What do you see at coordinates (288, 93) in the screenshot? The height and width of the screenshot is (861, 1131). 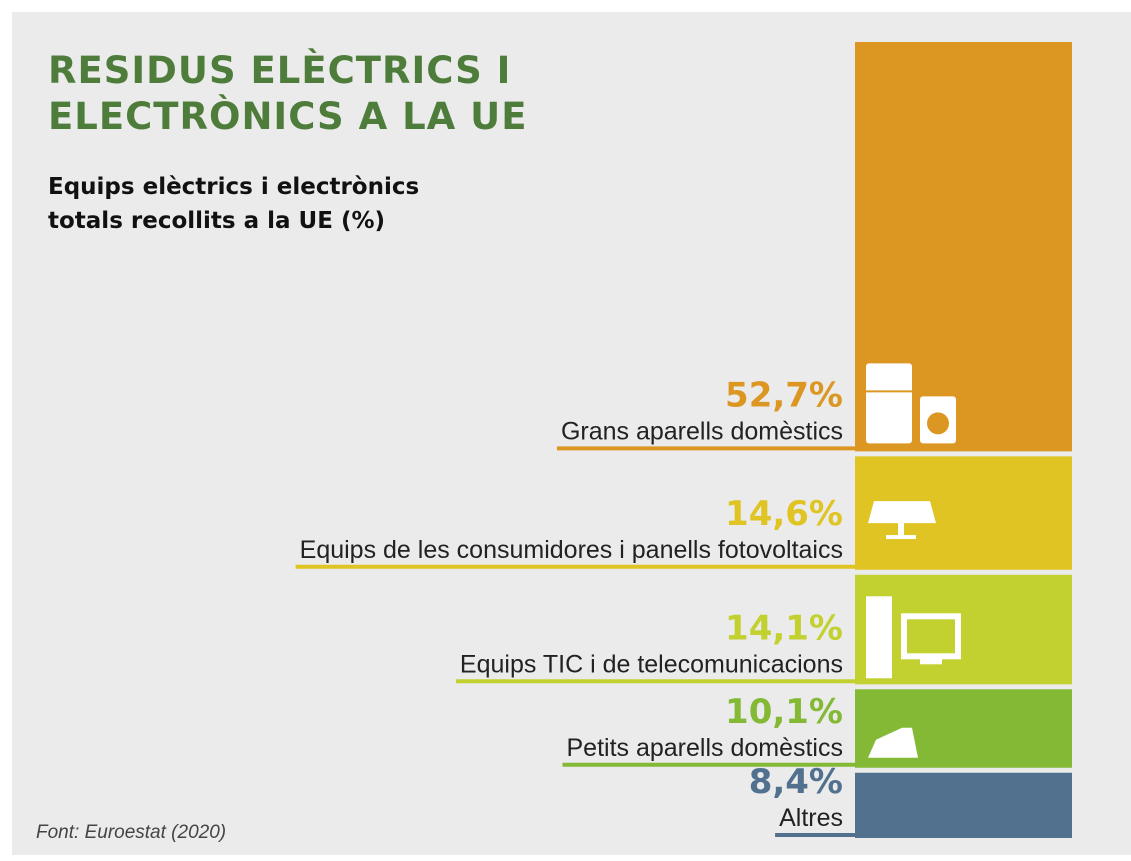 I see `chart-title: RESIDUS ELÈCTRICS I ELECTRÒNICS A LA UE` at bounding box center [288, 93].